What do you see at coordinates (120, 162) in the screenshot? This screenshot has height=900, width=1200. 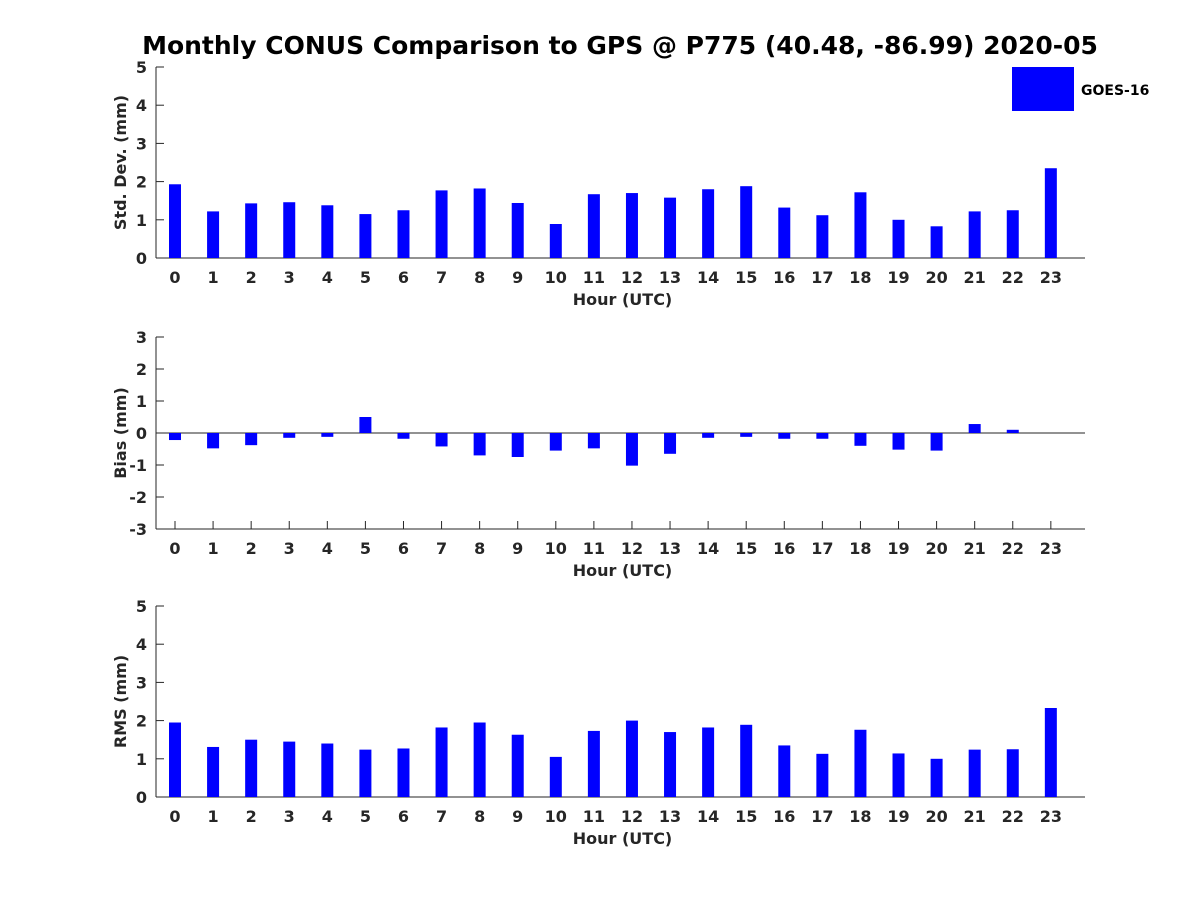 I see `y-axis-label: Std. Dev. (mm)` at bounding box center [120, 162].